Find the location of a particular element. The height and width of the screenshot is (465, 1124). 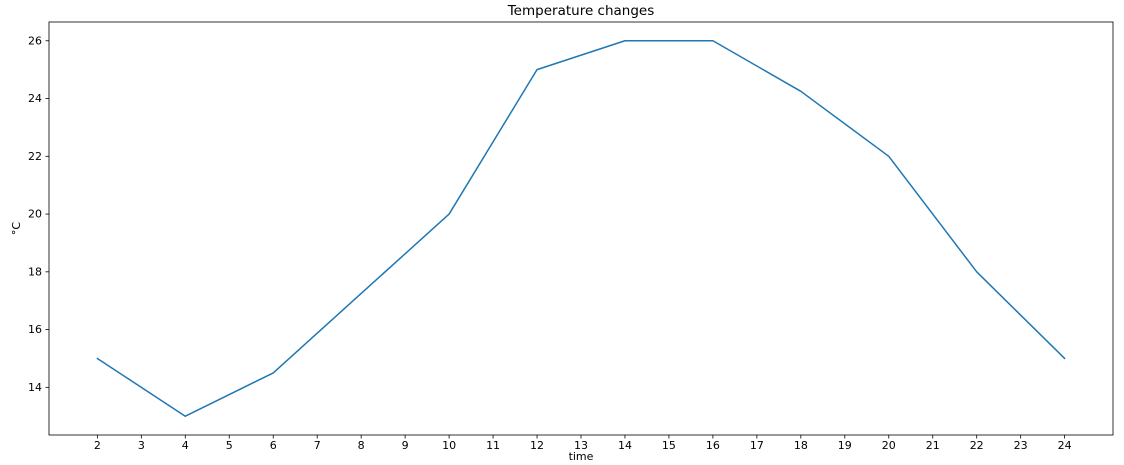

x-axis-label: time is located at coordinates (581, 456).